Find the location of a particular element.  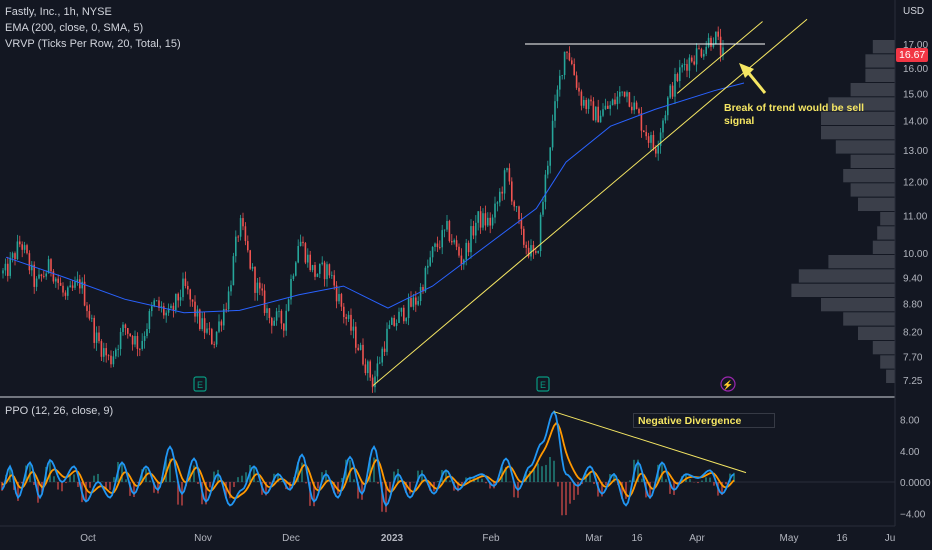

symbol-title: Fastly, Inc., 1h, NYSE is located at coordinates (58, 12).